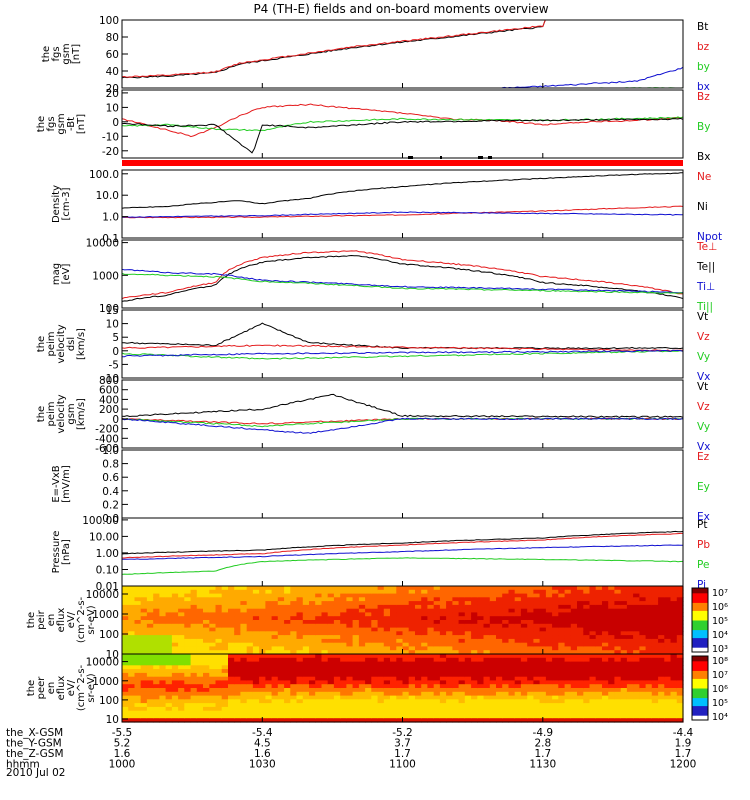 The height and width of the screenshot is (800, 750). Describe the element at coordinates (703, 517) in the screenshot. I see `legend-entry: Ex` at that location.